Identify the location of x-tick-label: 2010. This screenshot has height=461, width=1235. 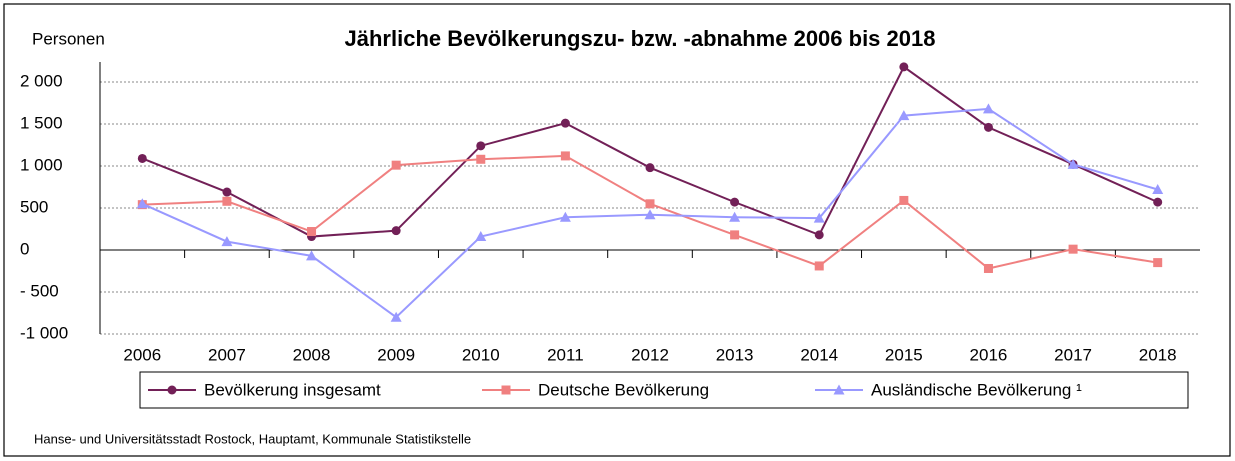
(481, 354).